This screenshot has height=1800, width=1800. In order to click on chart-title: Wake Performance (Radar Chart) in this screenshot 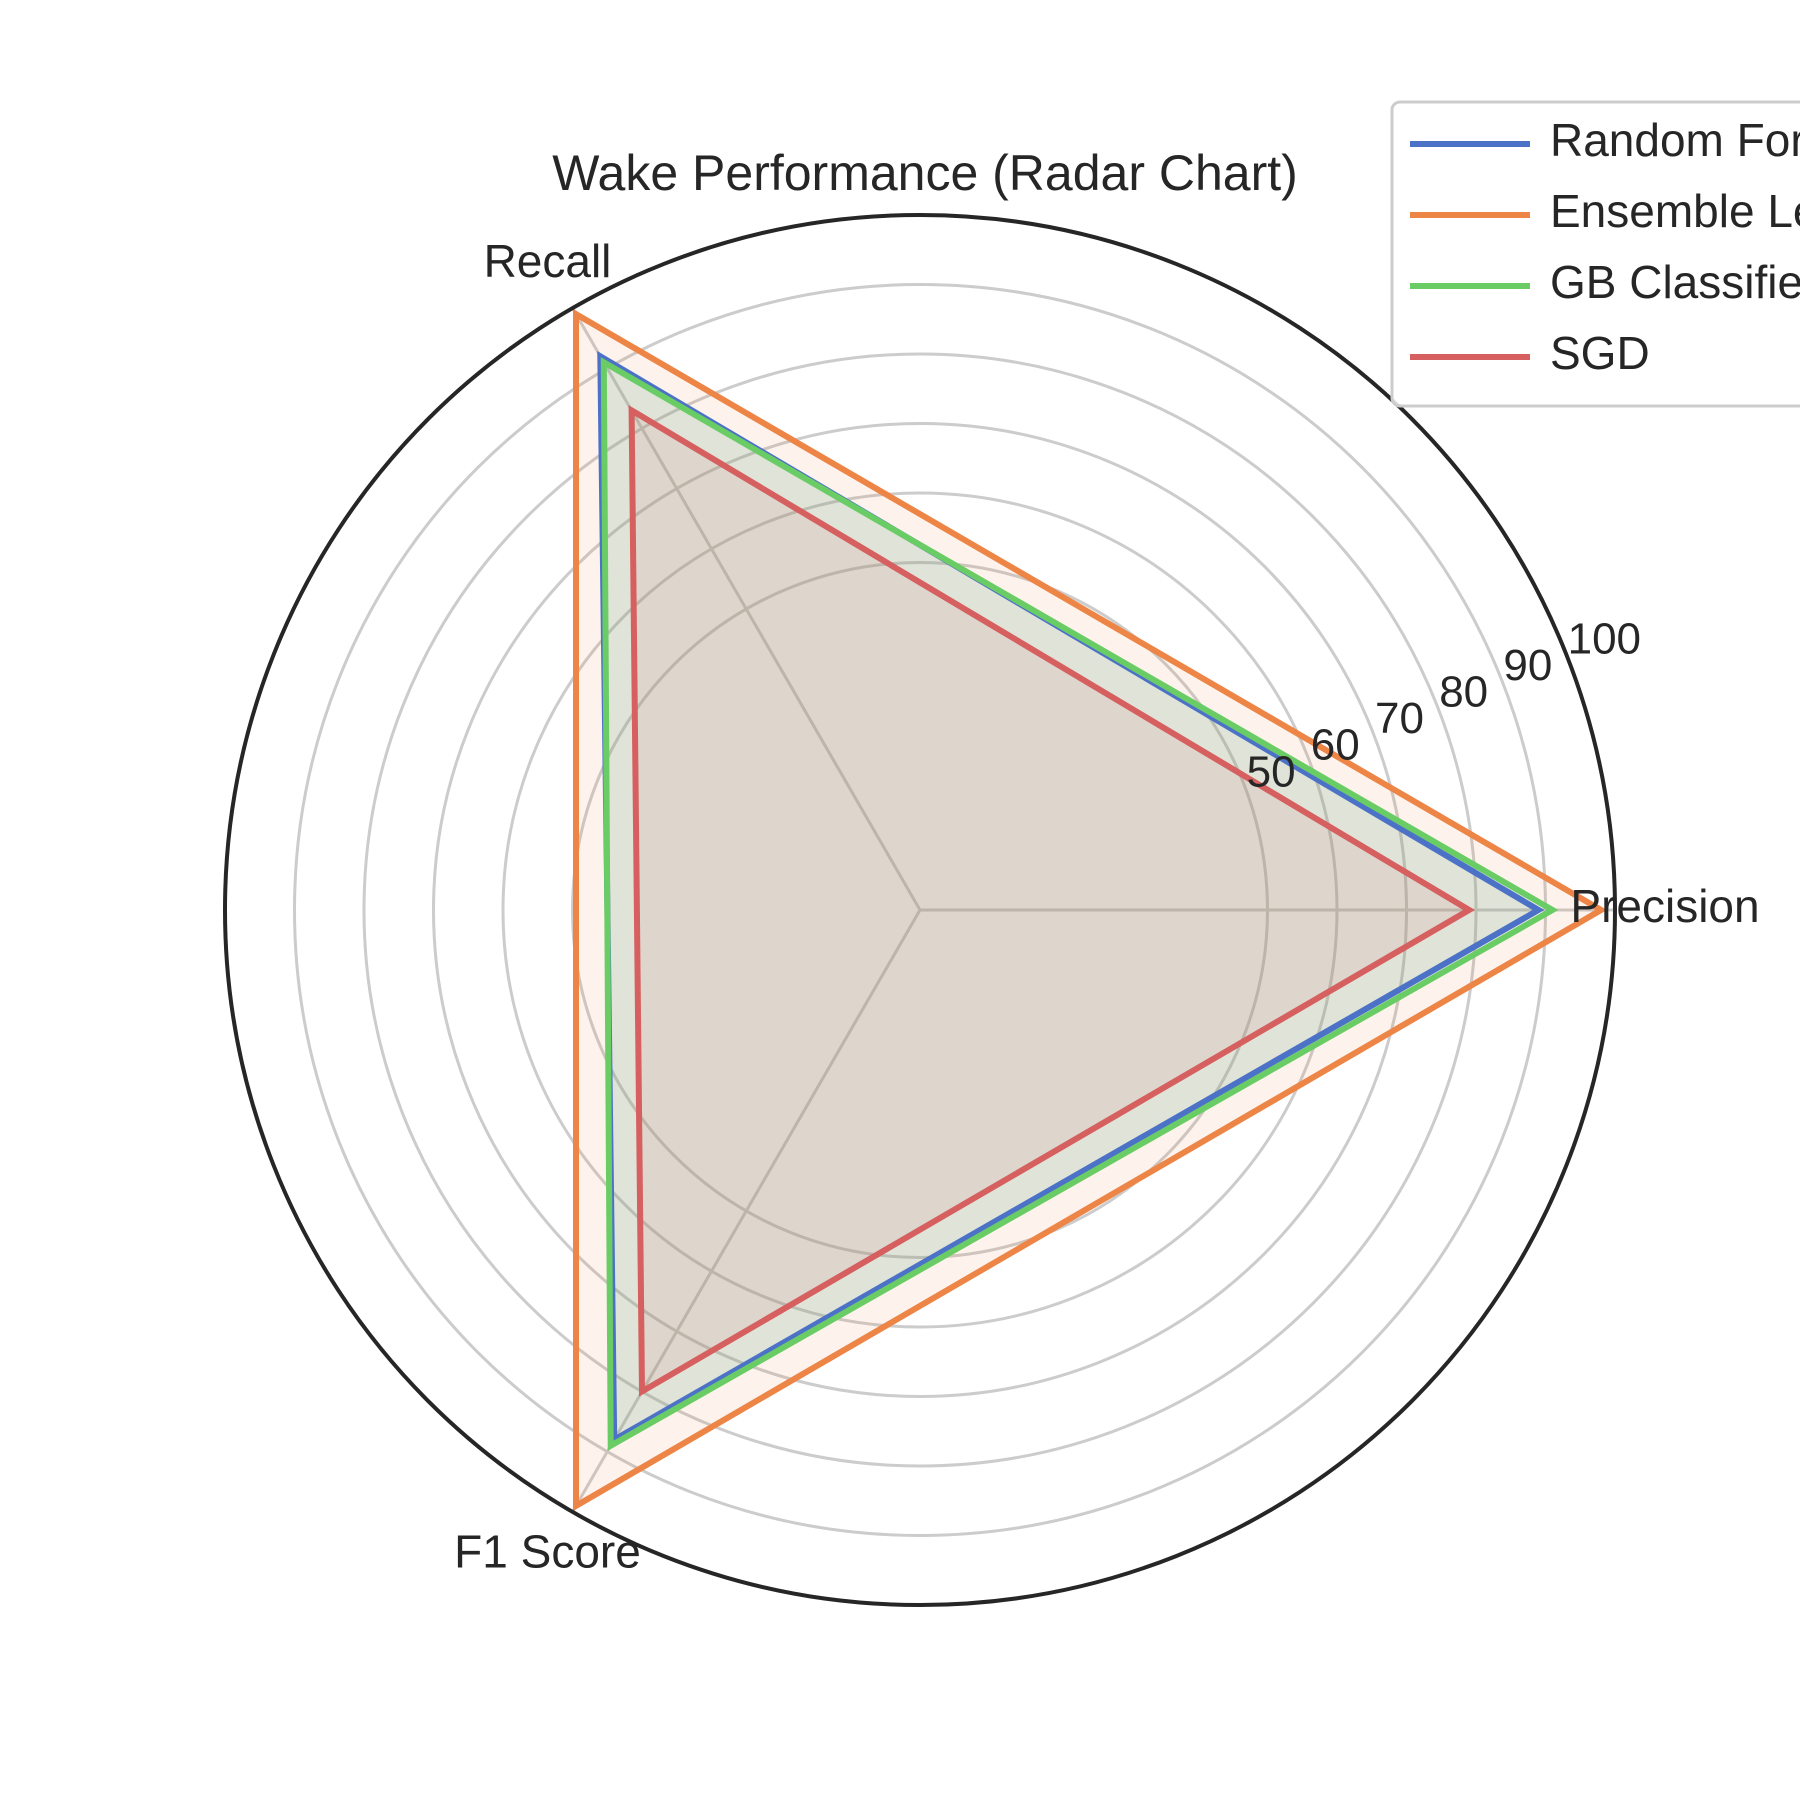, I will do `click(925, 173)`.